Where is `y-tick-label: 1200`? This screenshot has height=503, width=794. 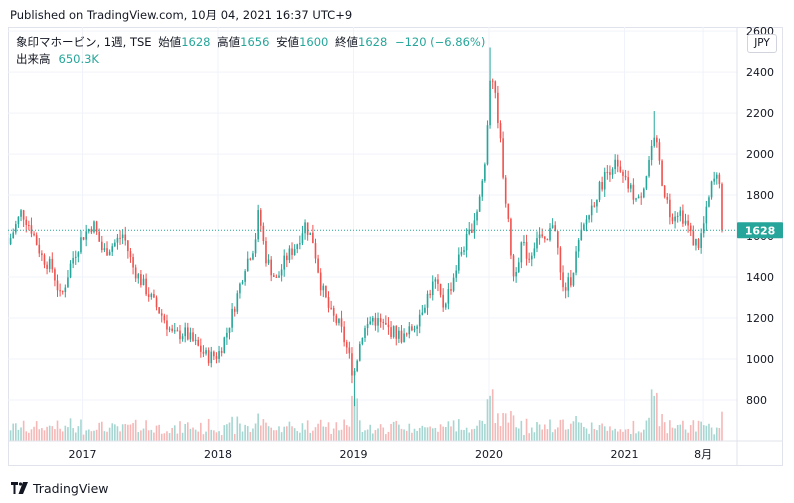
y-tick-label: 1200 is located at coordinates (760, 318).